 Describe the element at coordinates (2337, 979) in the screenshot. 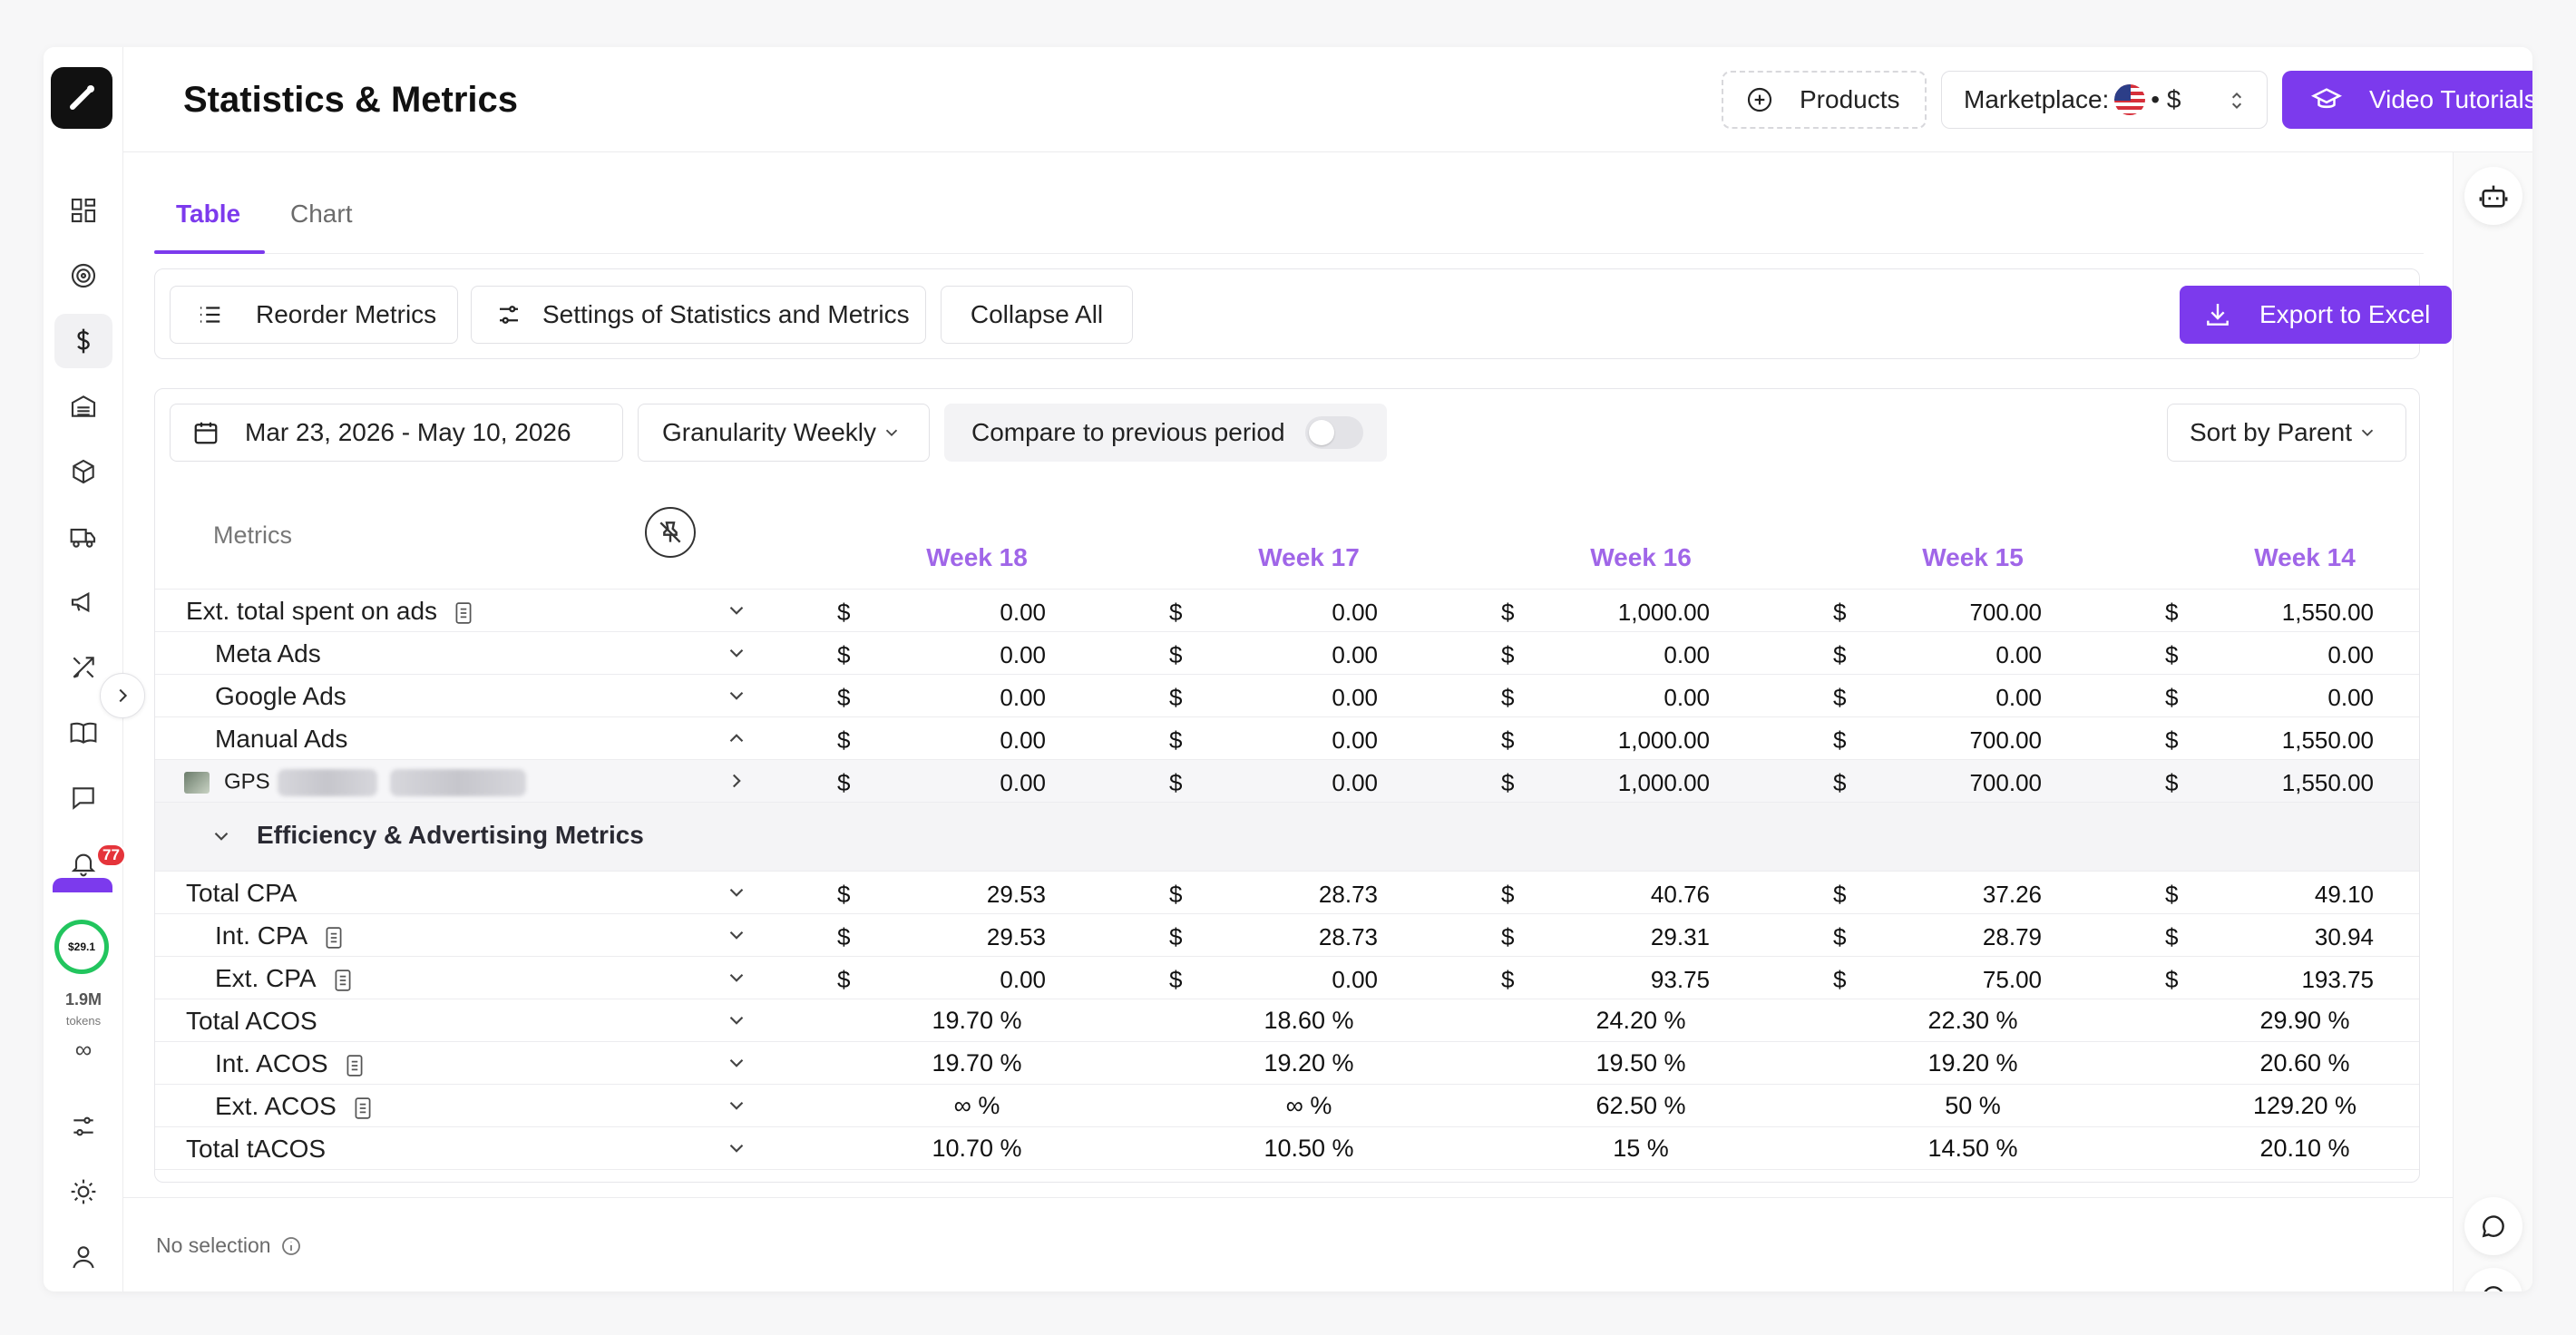

I see `metric-value: 193.75` at that location.